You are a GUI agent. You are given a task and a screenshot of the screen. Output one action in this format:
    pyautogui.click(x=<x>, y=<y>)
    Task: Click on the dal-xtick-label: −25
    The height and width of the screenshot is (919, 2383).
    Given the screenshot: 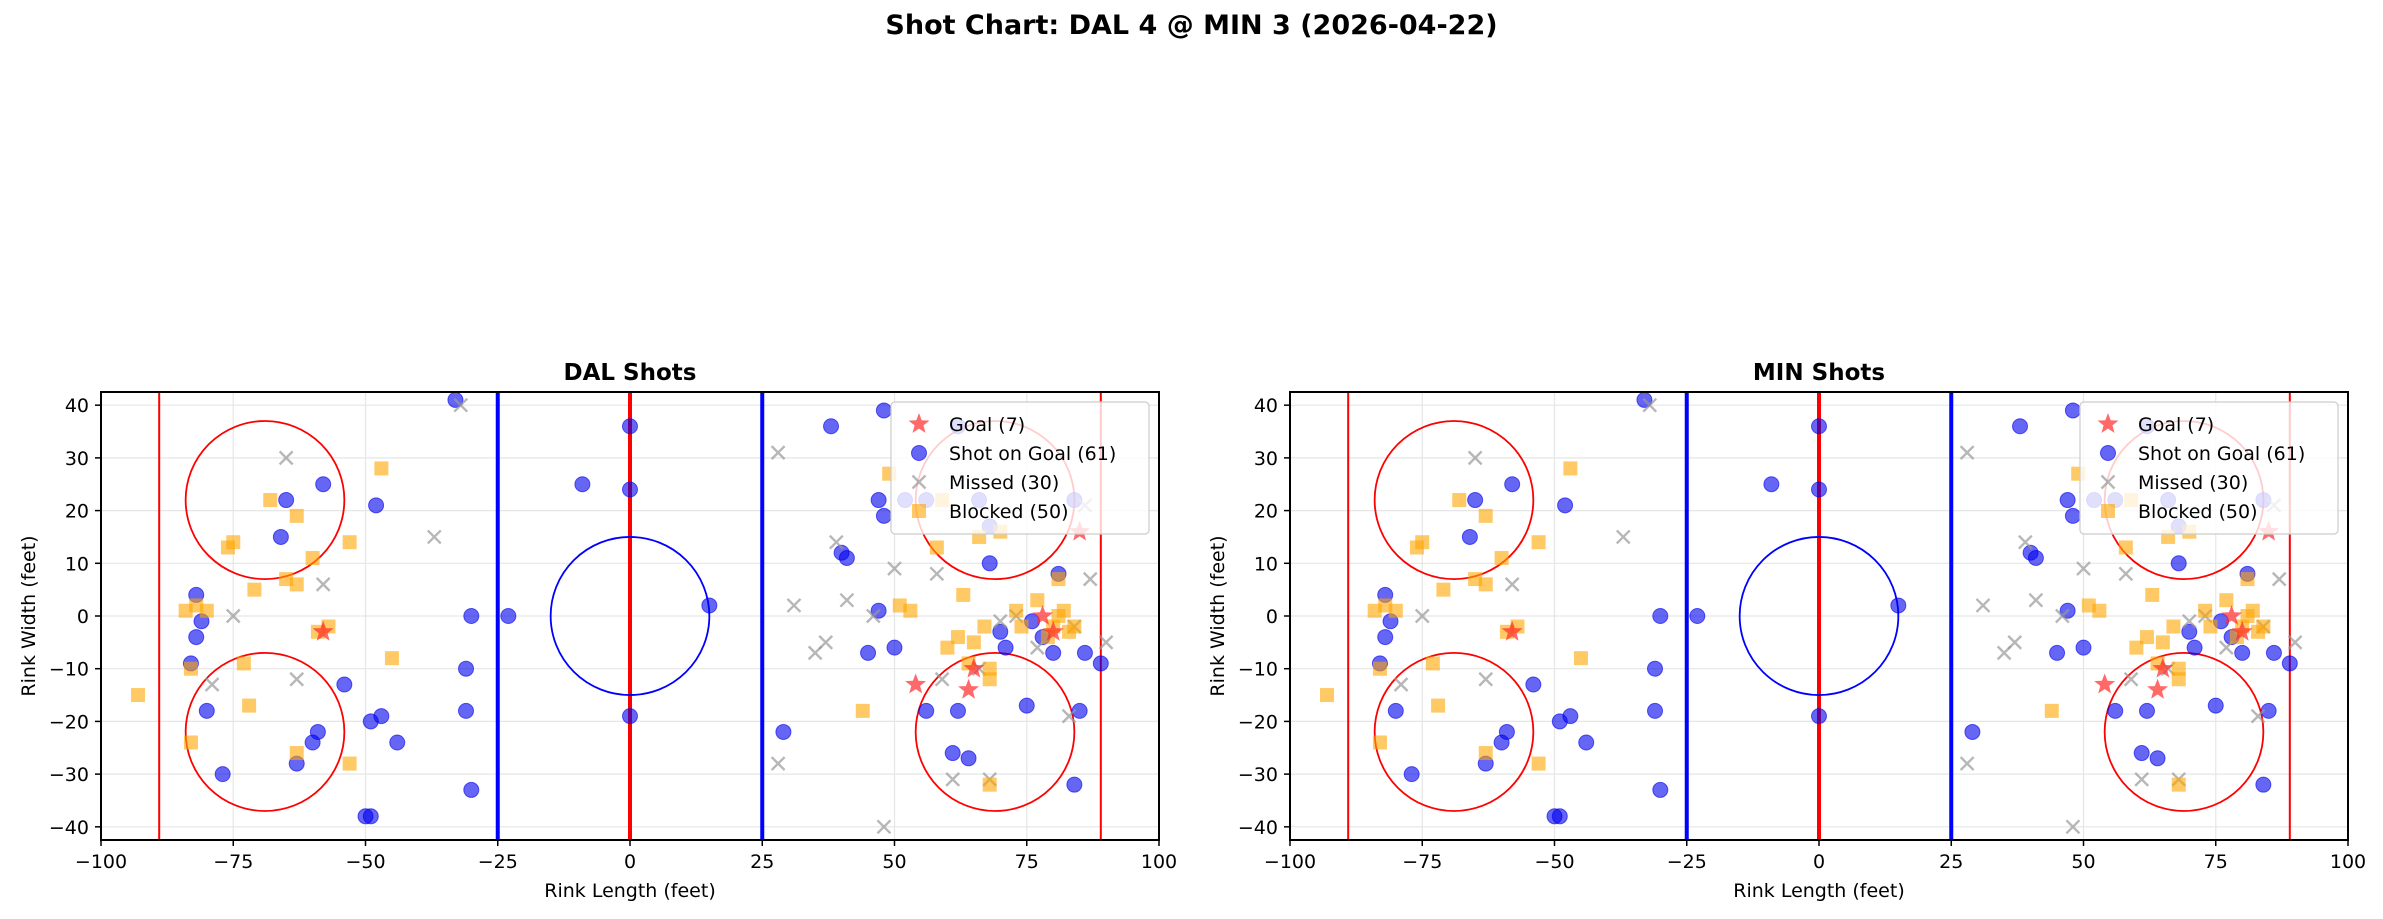 What is the action you would take?
    pyautogui.click(x=498, y=862)
    